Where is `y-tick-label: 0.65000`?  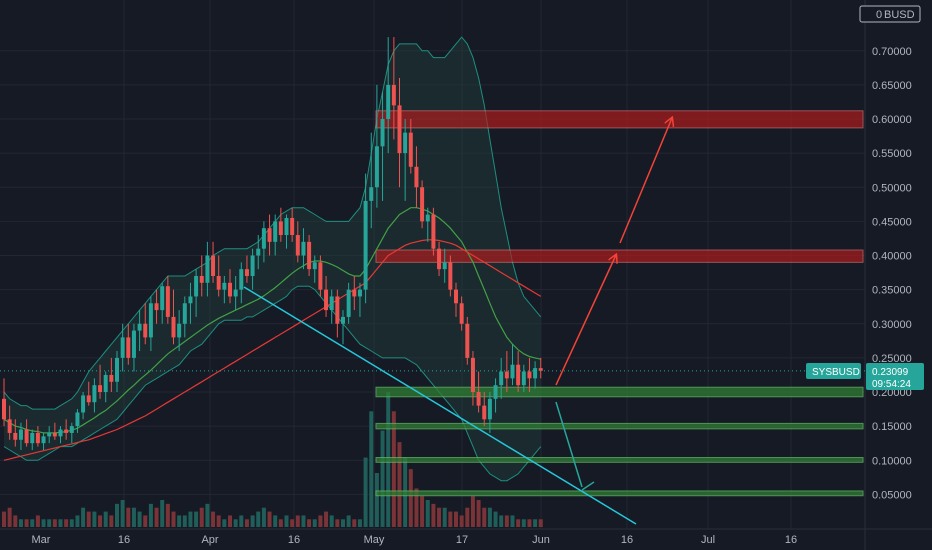
y-tick-label: 0.65000 is located at coordinates (892, 86).